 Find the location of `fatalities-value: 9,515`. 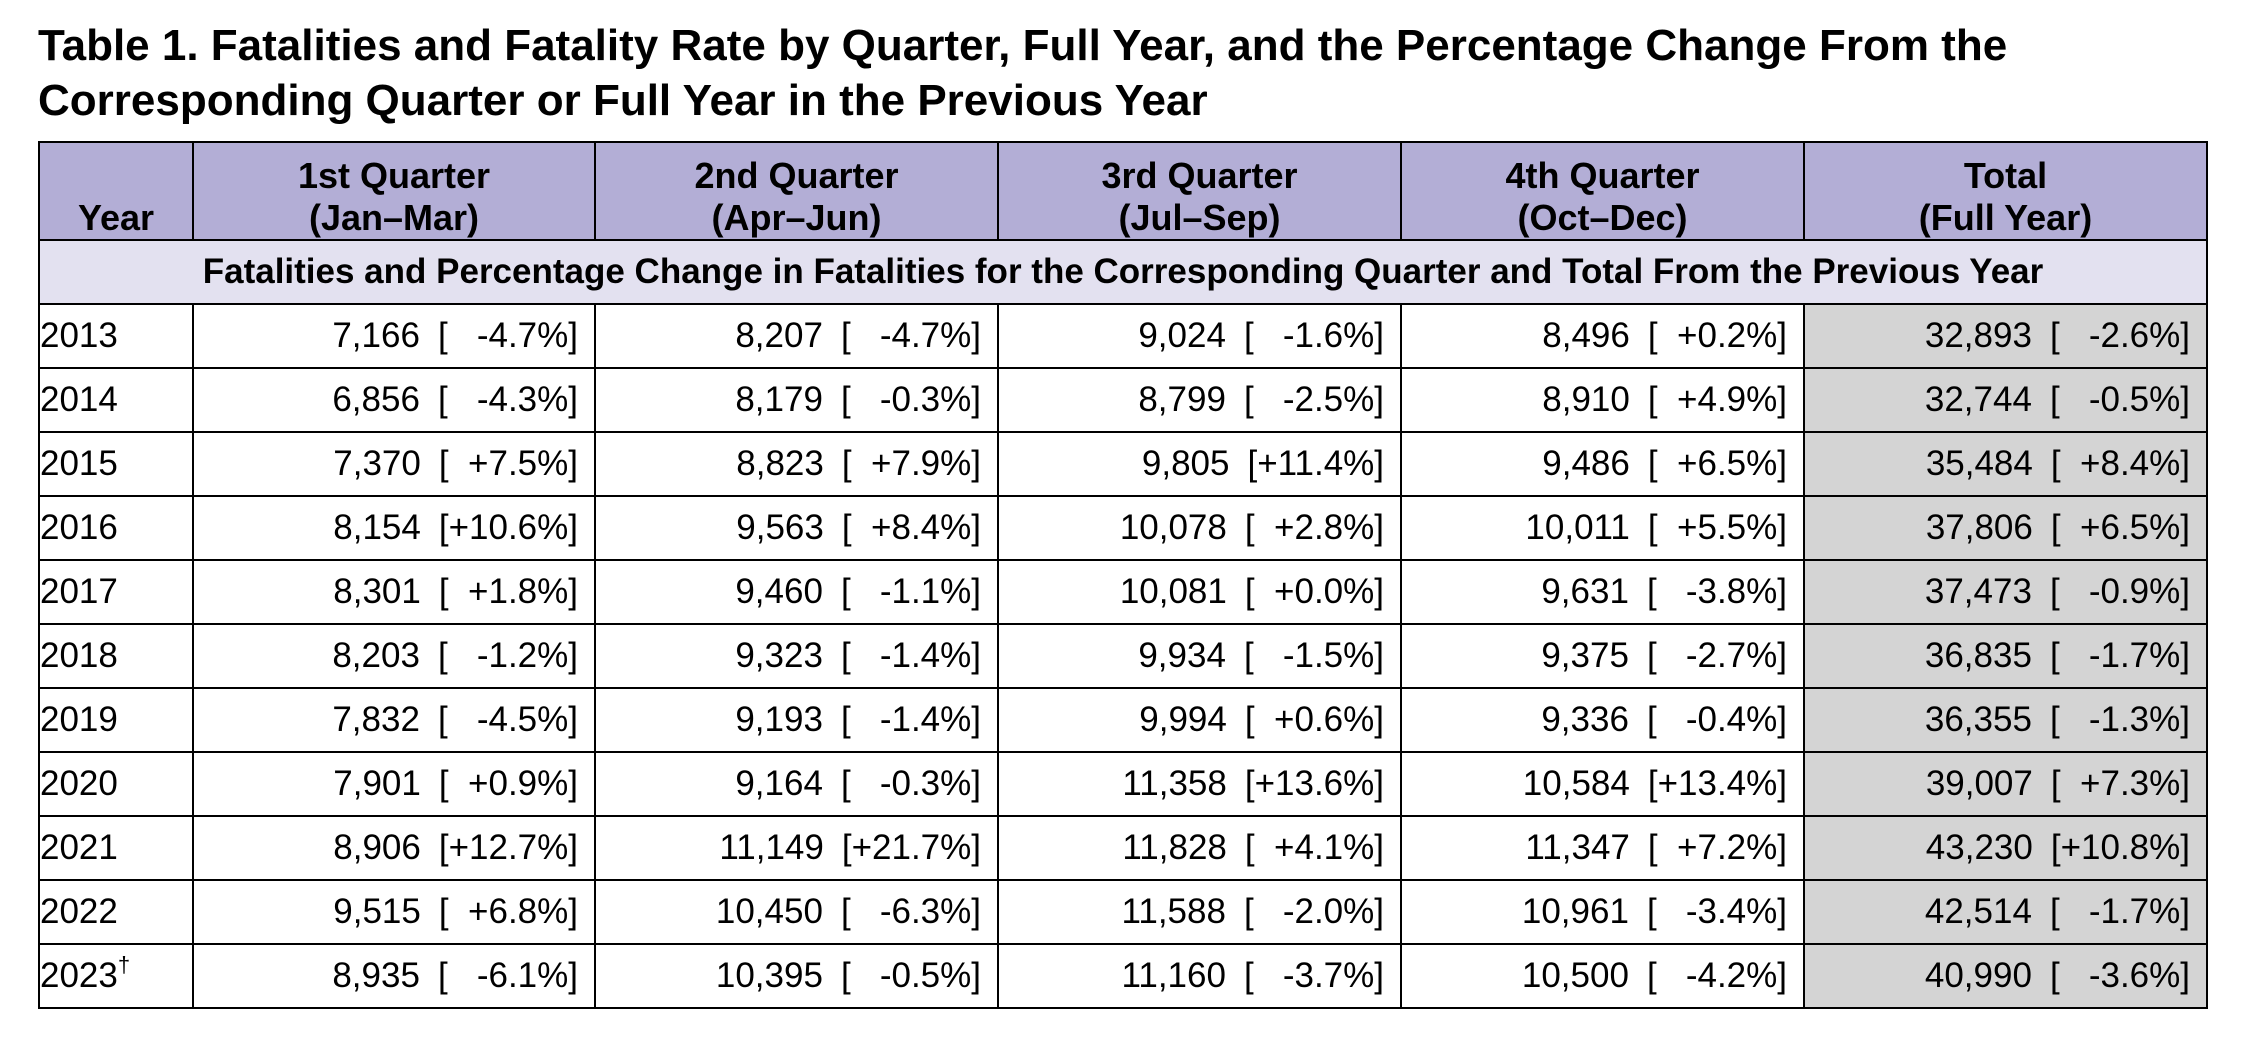

fatalities-value: 9,515 is located at coordinates (377, 911).